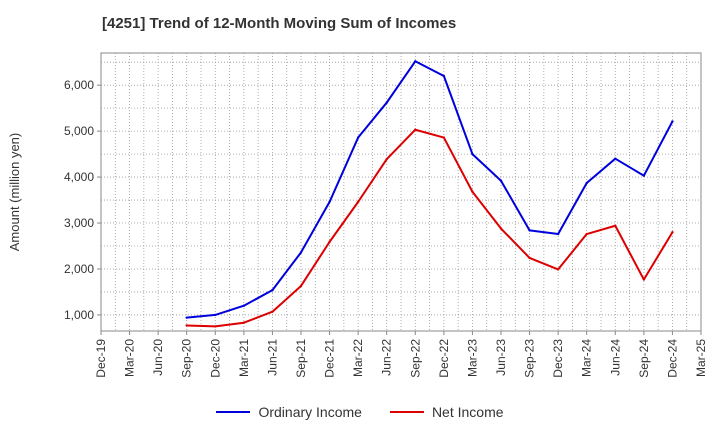 This screenshot has width=720, height=440. I want to click on x-tick-label-sep-21: Sep-21, so click(301, 358).